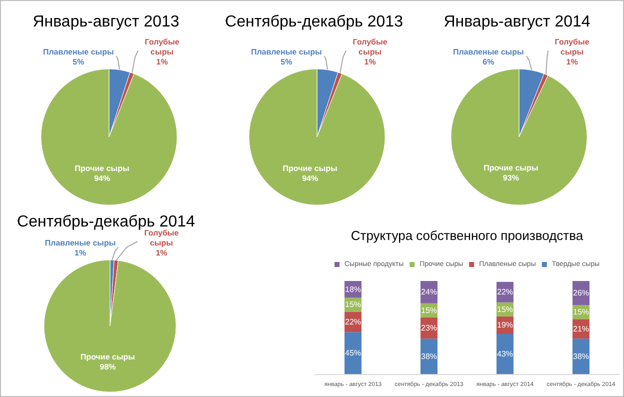 The image size is (624, 397). I want to click on data-label: 19%, so click(505, 325).